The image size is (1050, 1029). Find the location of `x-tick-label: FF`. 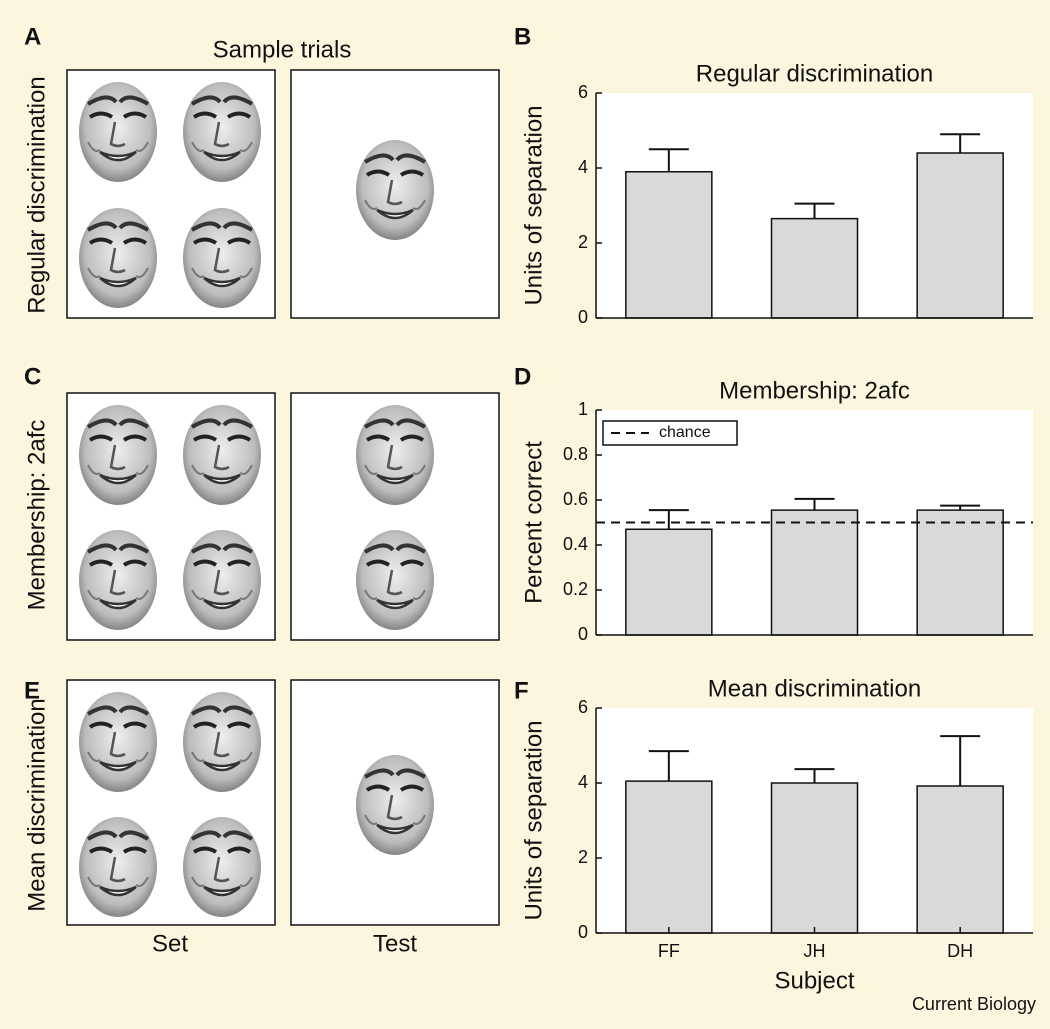

x-tick-label: FF is located at coordinates (669, 951).